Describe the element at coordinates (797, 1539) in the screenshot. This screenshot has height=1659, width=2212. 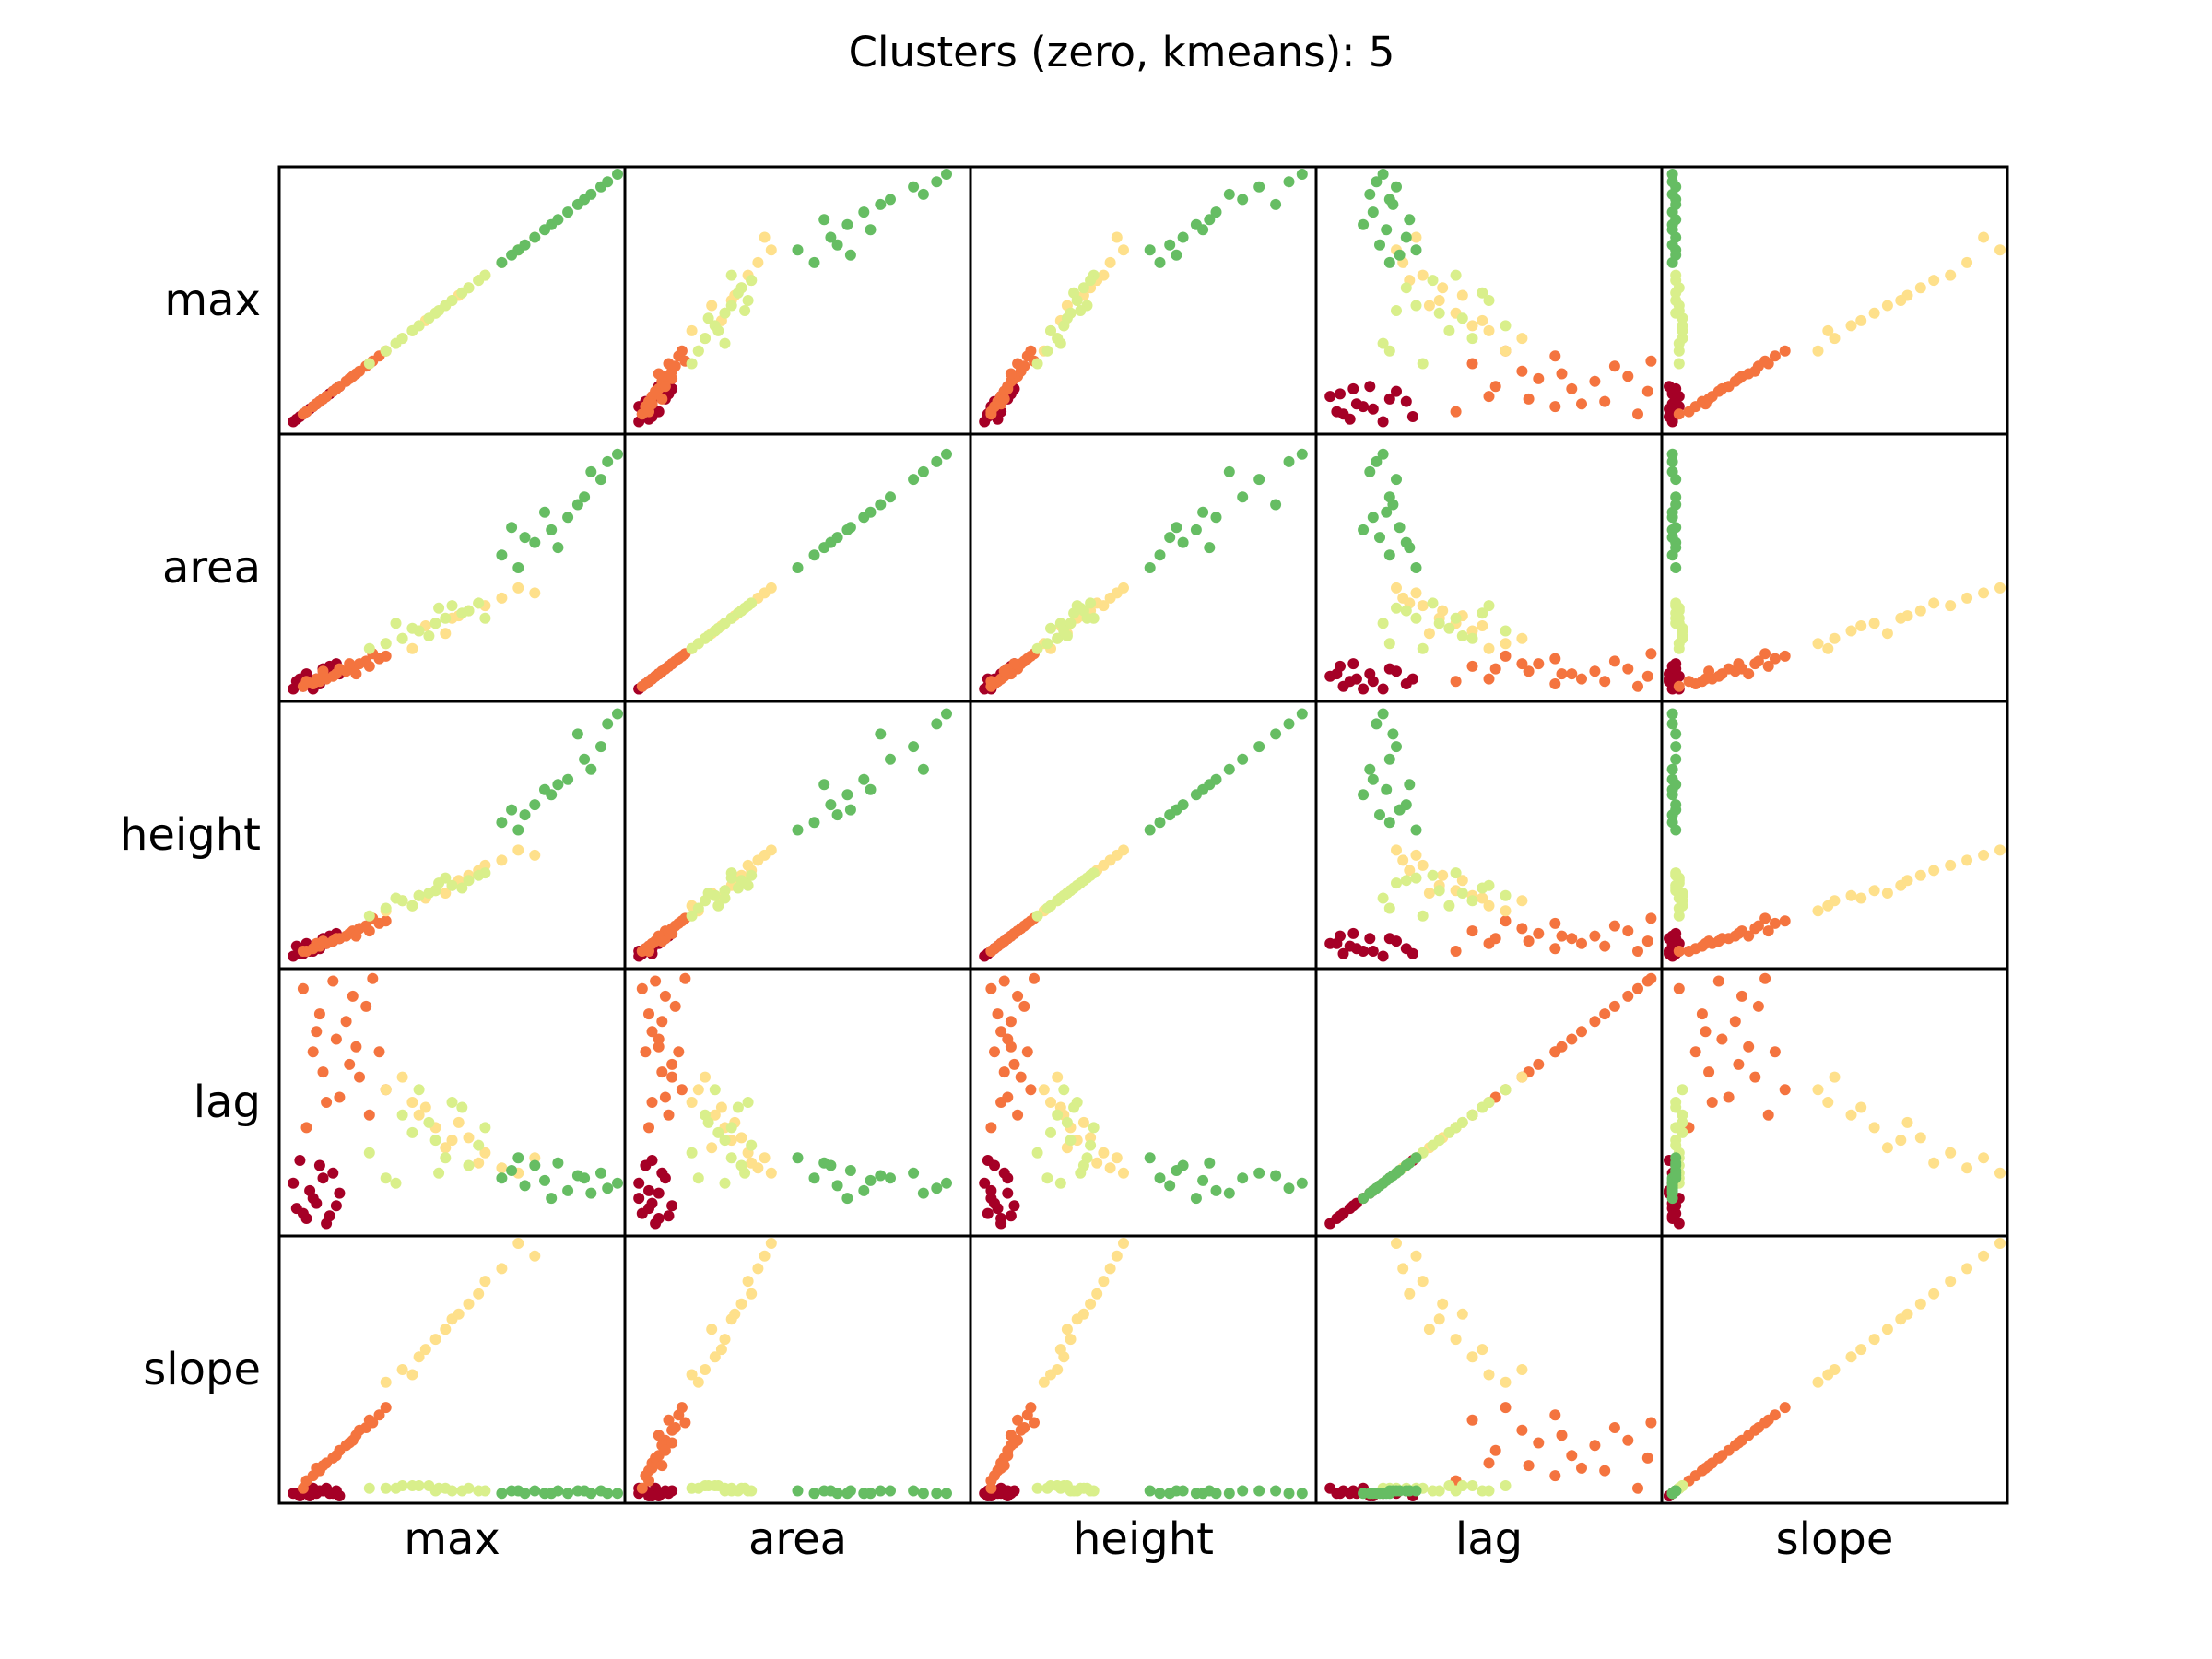
I see `column-label-area: area` at that location.